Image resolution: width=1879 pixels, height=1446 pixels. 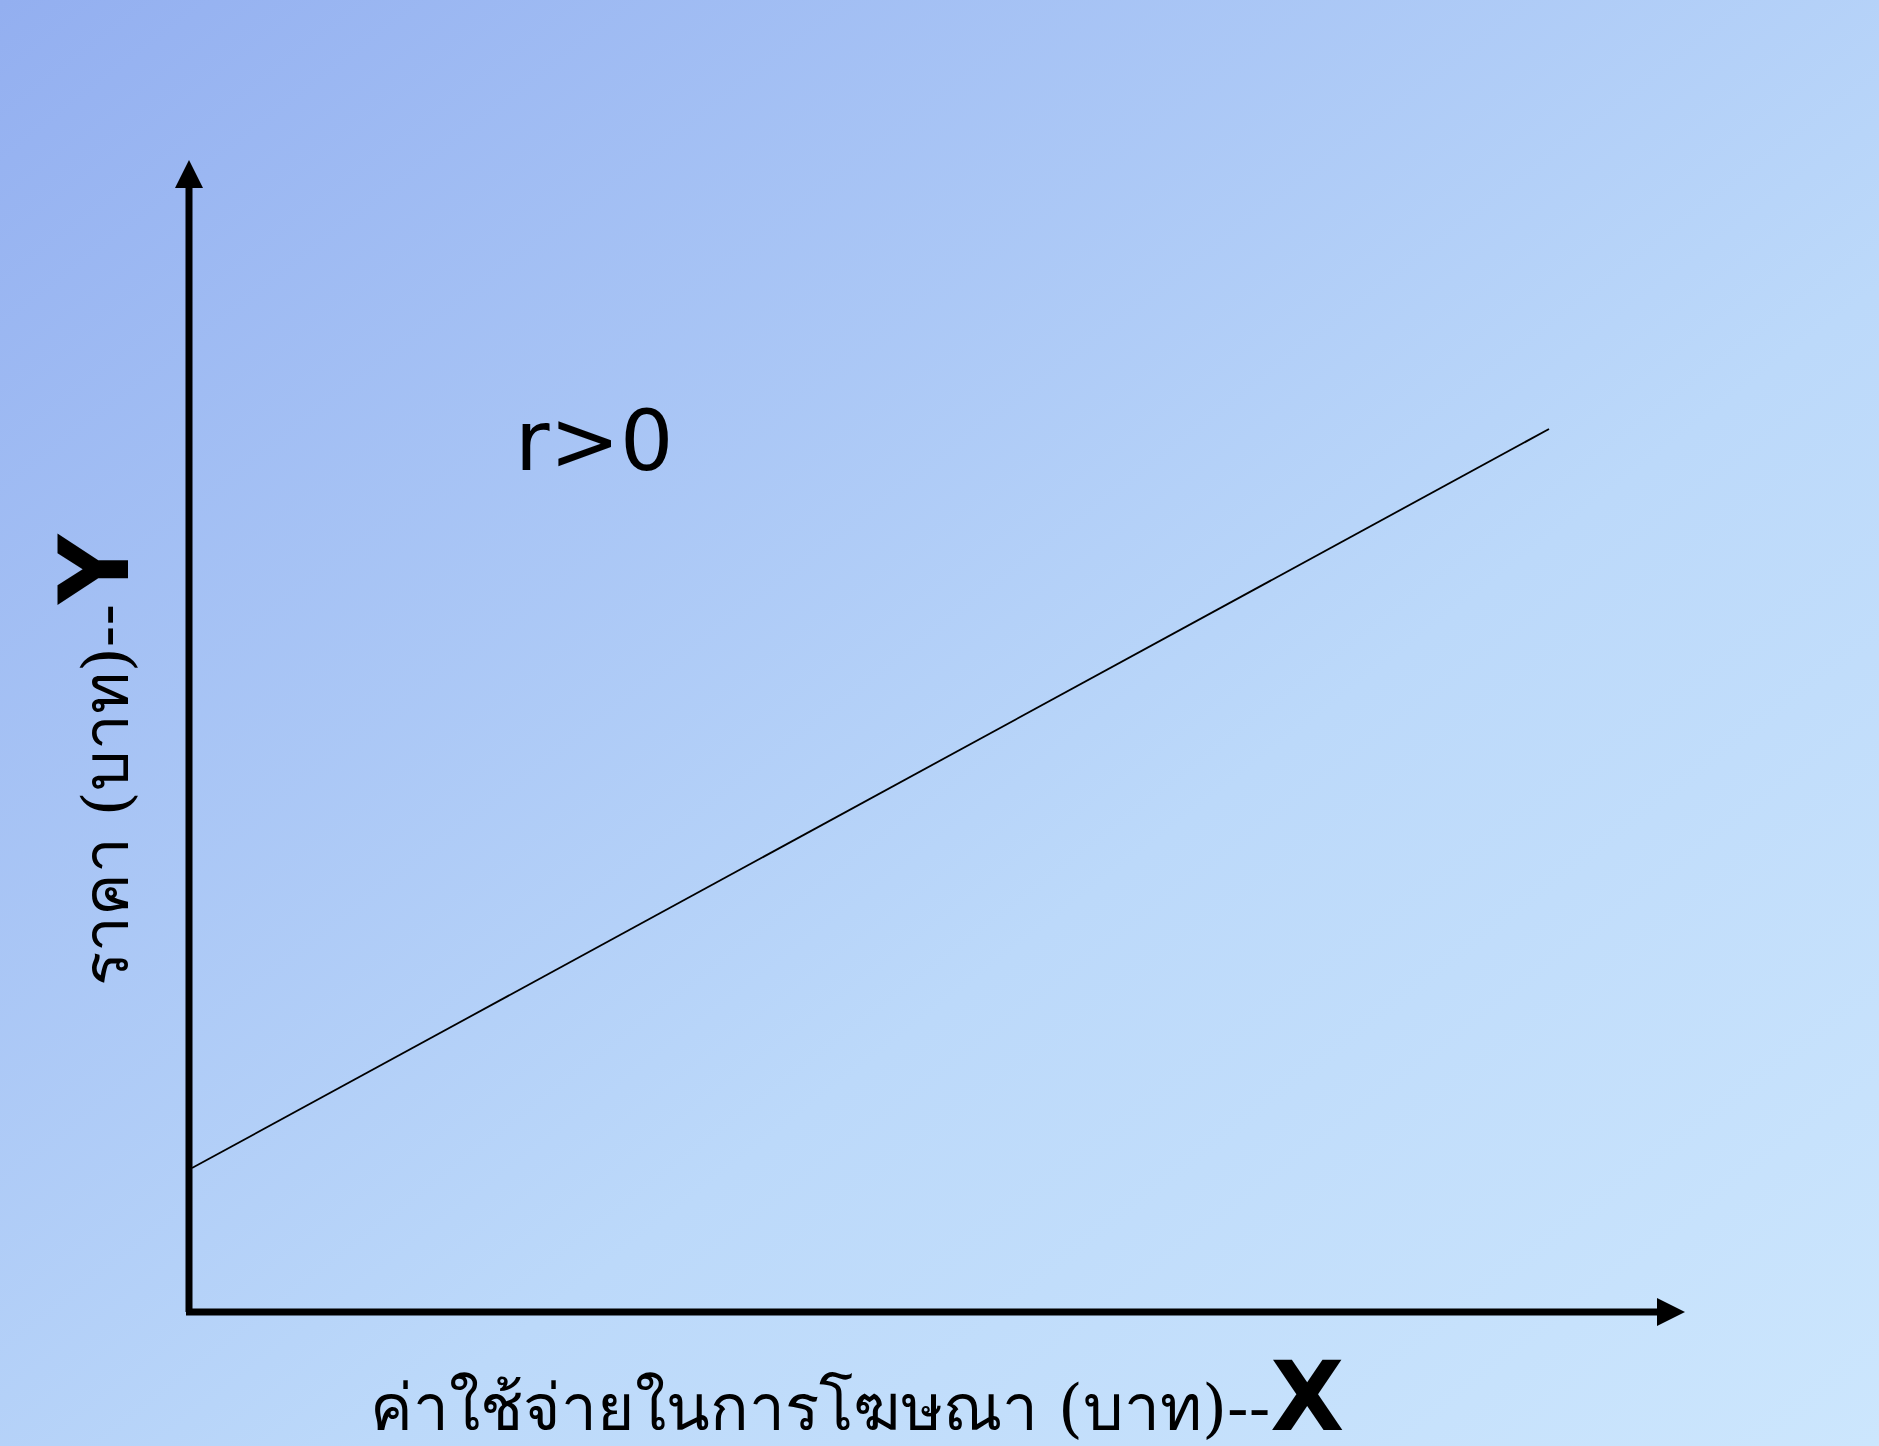 What do you see at coordinates (857, 1393) in the screenshot?
I see `x-axis-title: ค่าใช้จ่ายในการโฆษณา (บาท)--X` at bounding box center [857, 1393].